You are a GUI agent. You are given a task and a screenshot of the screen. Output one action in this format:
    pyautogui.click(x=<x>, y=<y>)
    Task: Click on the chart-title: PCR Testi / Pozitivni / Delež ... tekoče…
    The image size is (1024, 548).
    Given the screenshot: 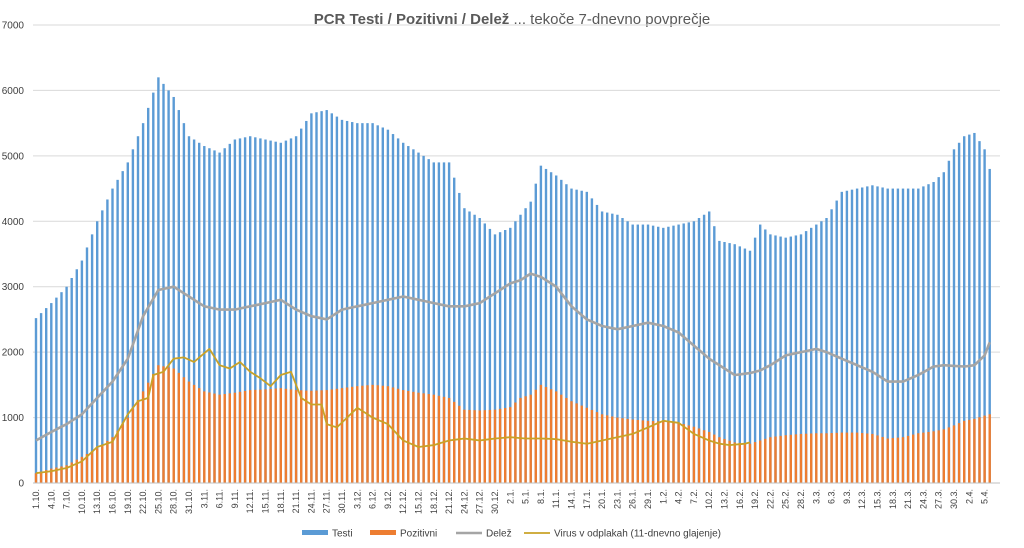 What is the action you would take?
    pyautogui.click(x=512, y=19)
    